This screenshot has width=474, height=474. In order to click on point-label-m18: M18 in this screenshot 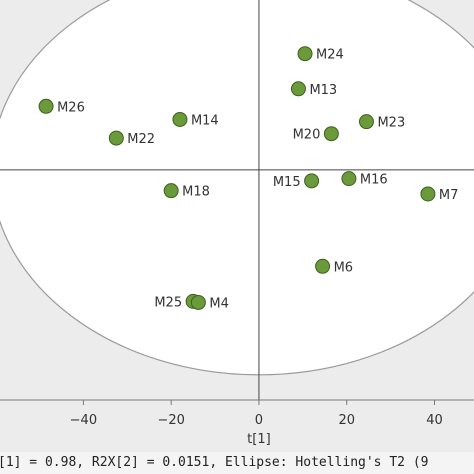, I will do `click(196, 192)`.